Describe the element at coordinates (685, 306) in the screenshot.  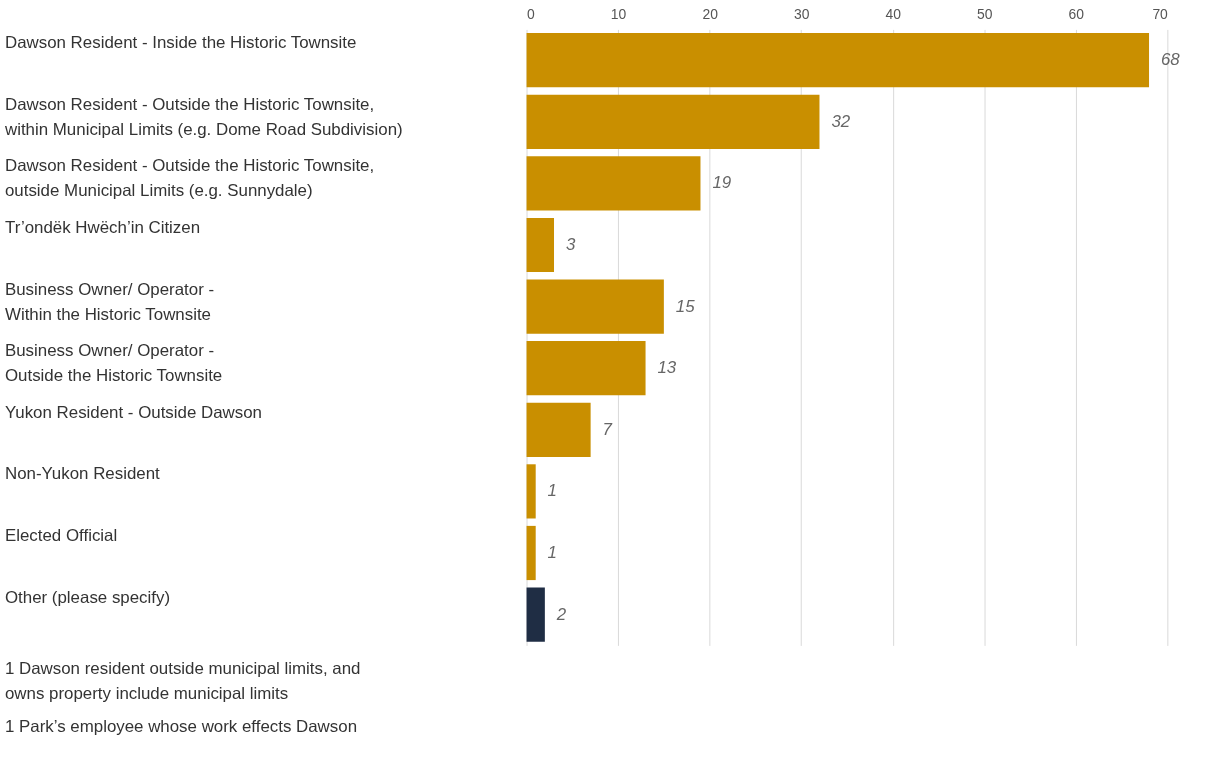
I see `data-label: 15` at that location.